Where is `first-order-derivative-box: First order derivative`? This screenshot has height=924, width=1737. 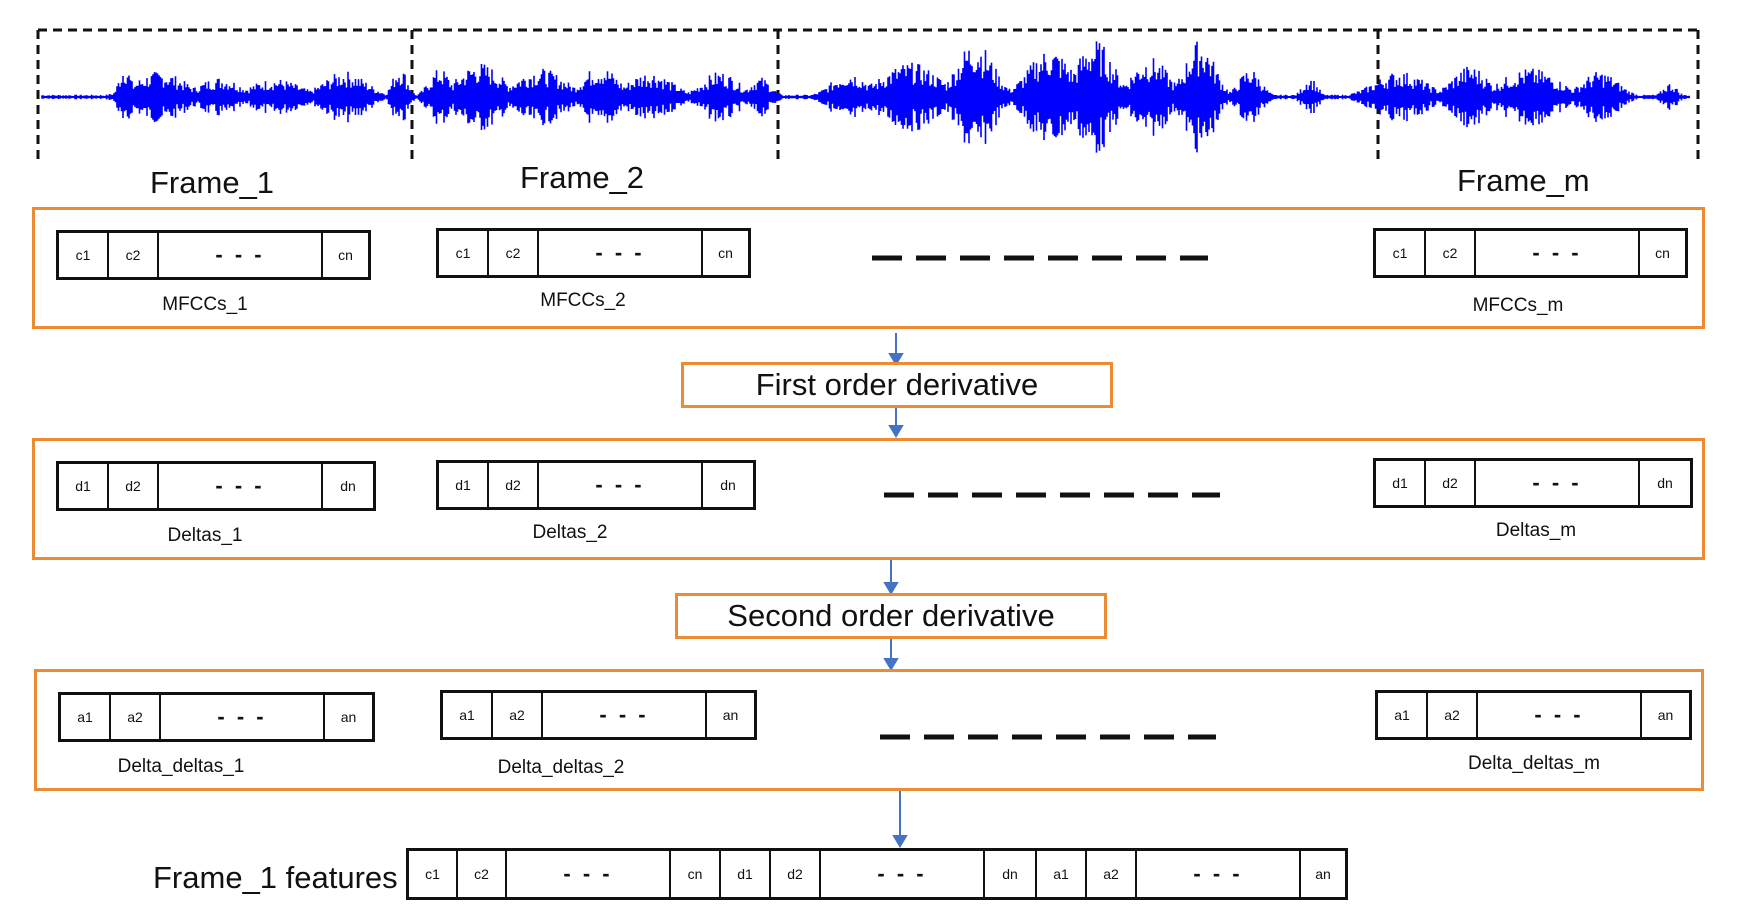
first-order-derivative-box: First order derivative is located at coordinates (897, 385).